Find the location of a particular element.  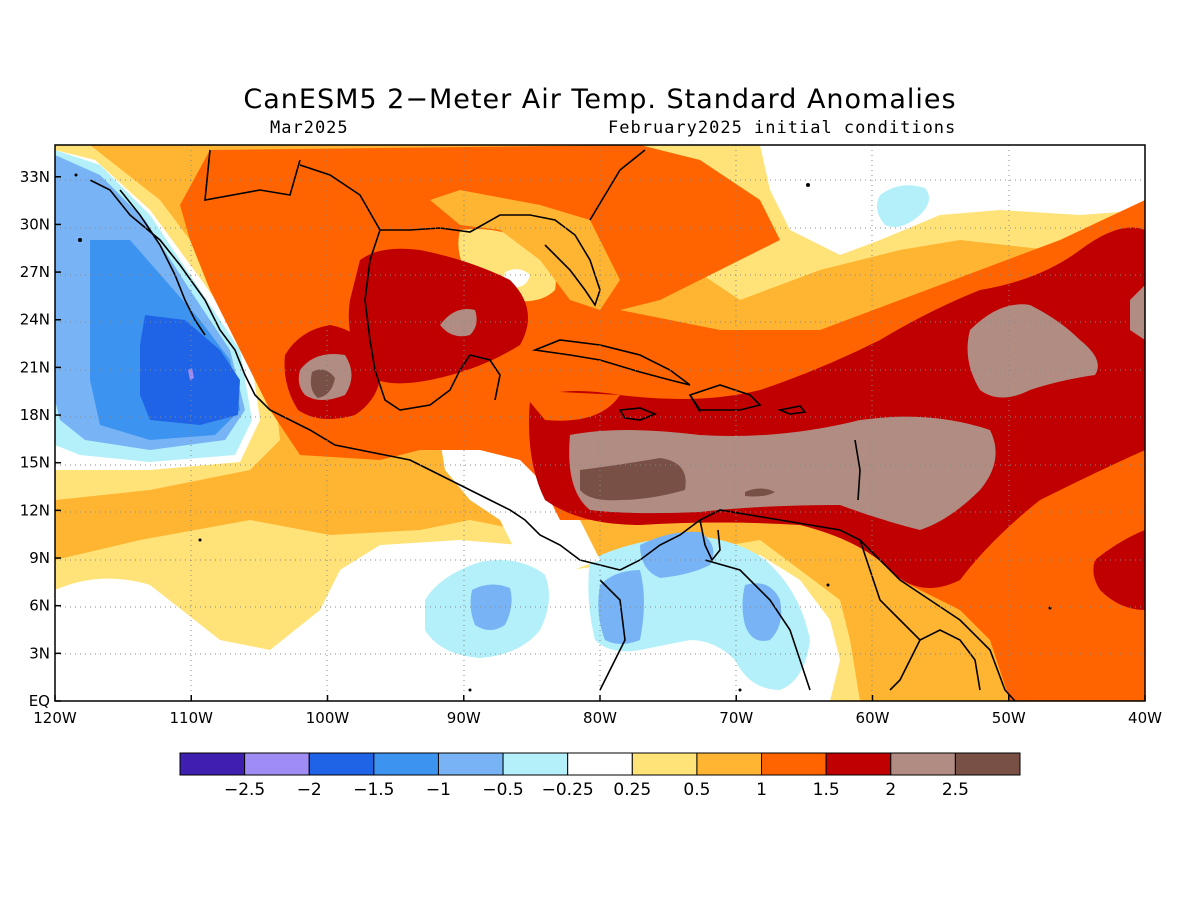

lon-tick-label: 100W is located at coordinates (328, 718).